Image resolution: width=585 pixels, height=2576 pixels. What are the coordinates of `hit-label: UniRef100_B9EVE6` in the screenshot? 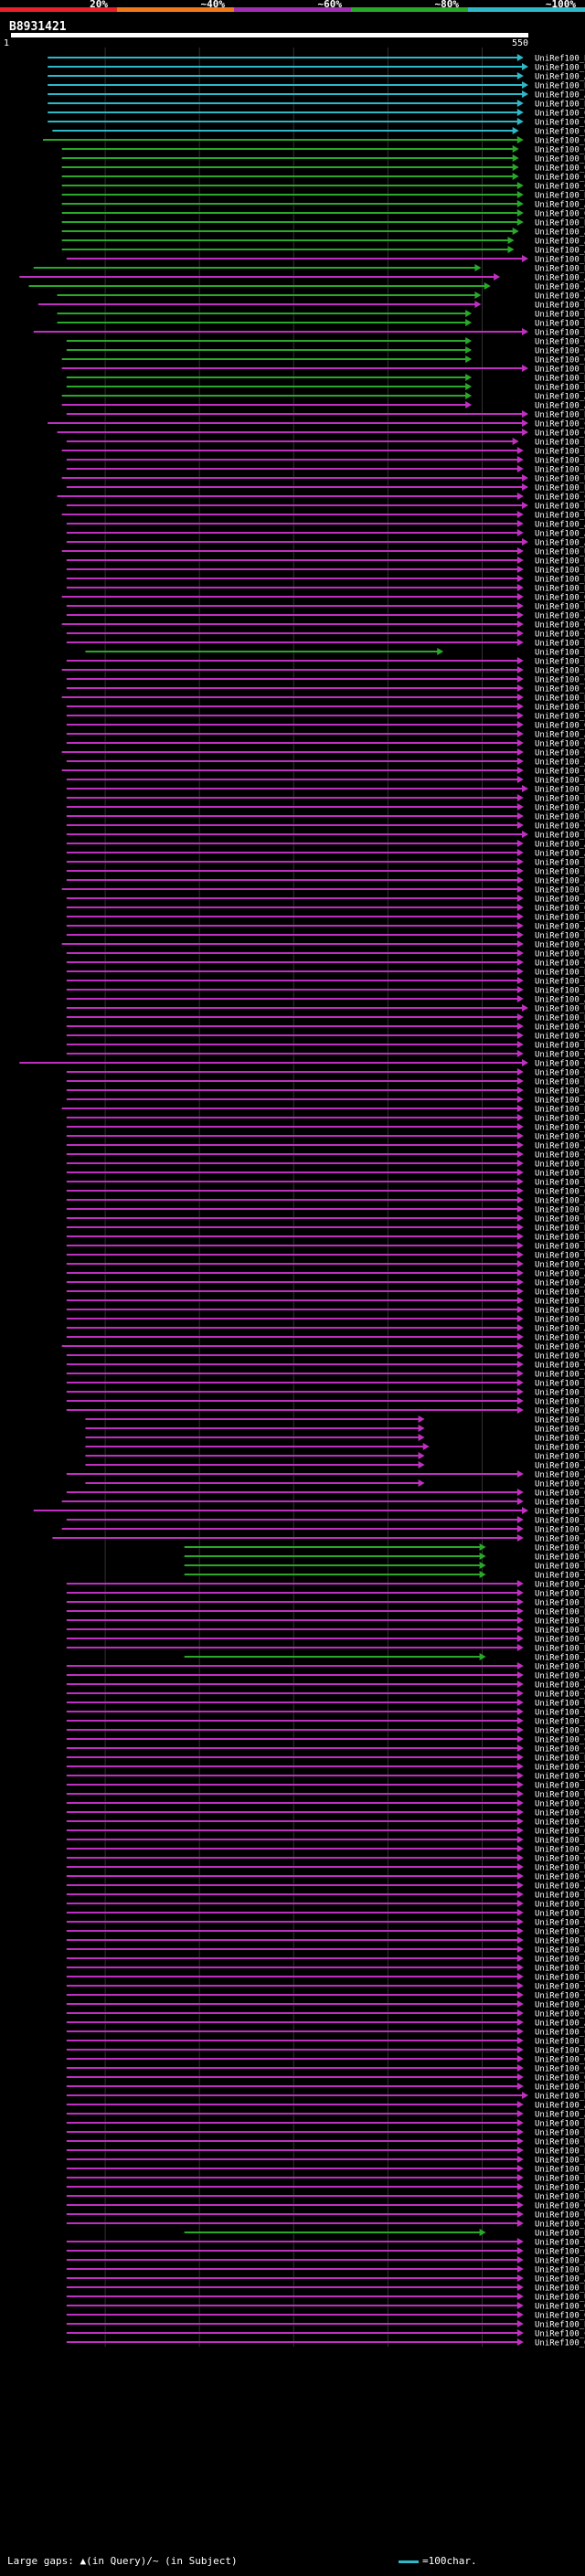 It's located at (560, 2097).